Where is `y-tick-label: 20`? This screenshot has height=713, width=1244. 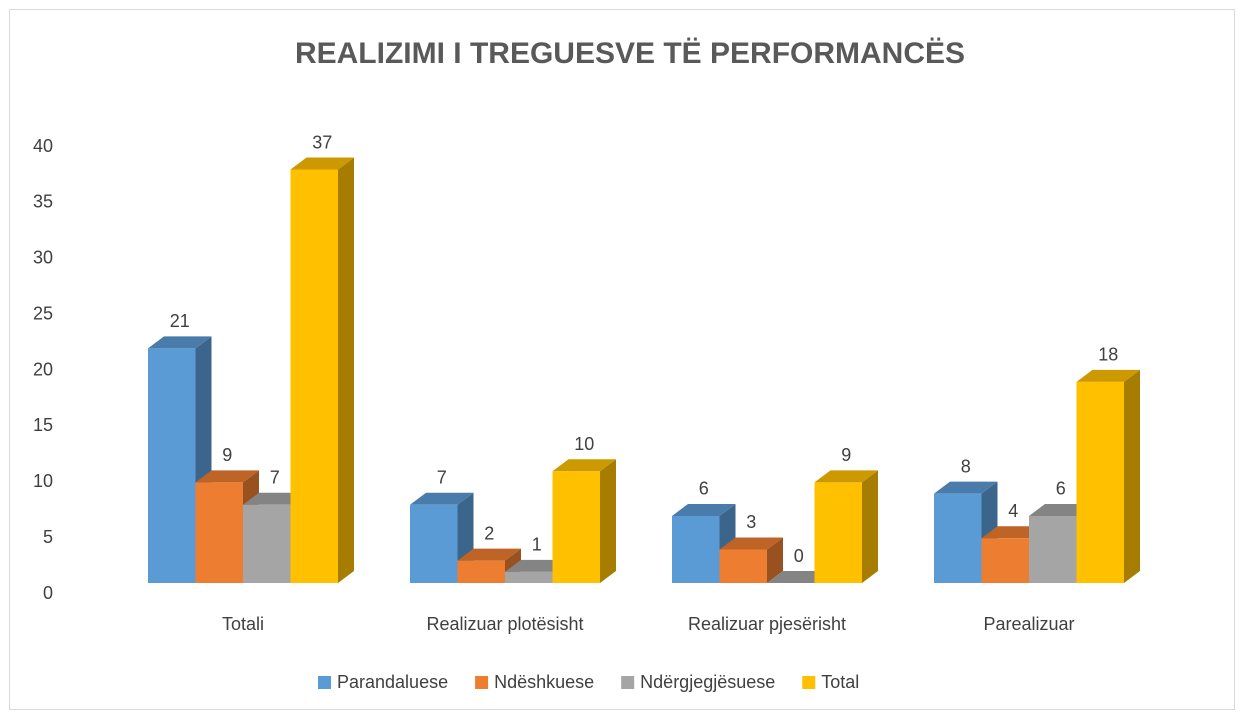
y-tick-label: 20 is located at coordinates (43, 369).